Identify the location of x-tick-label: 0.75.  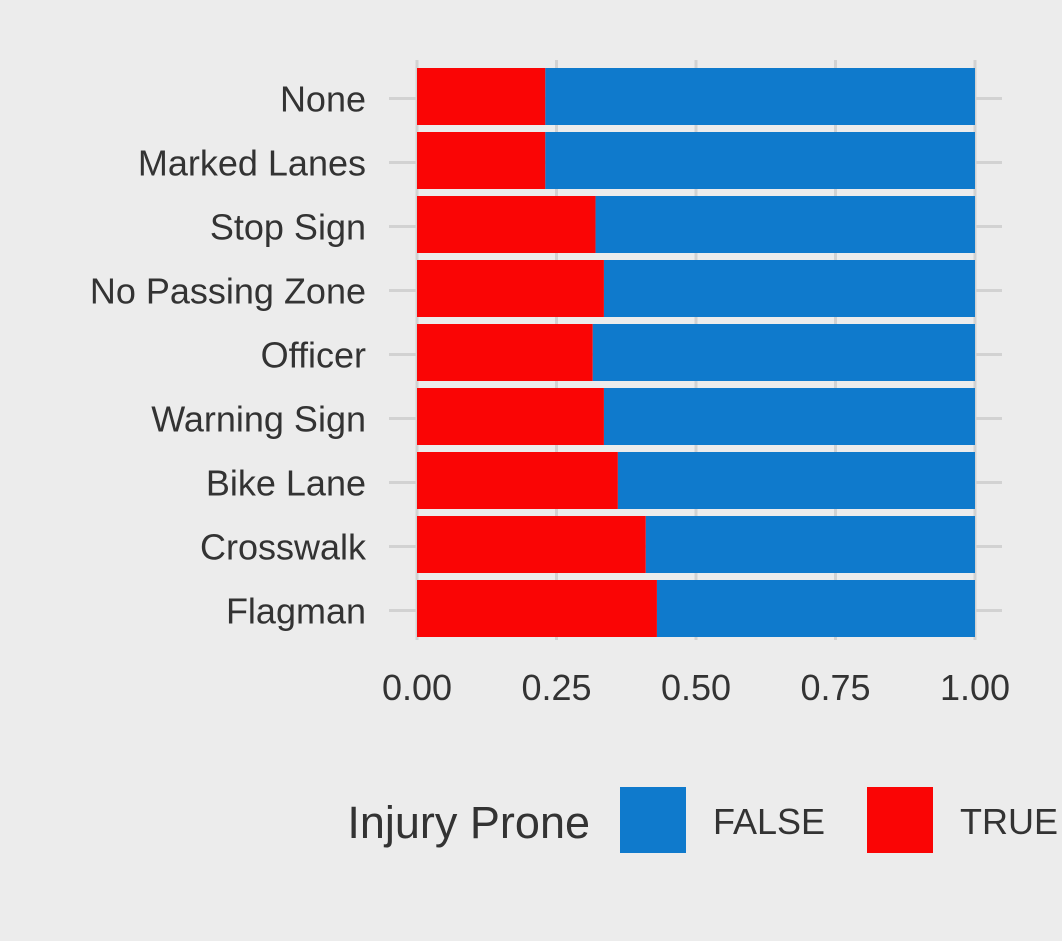
(835, 687).